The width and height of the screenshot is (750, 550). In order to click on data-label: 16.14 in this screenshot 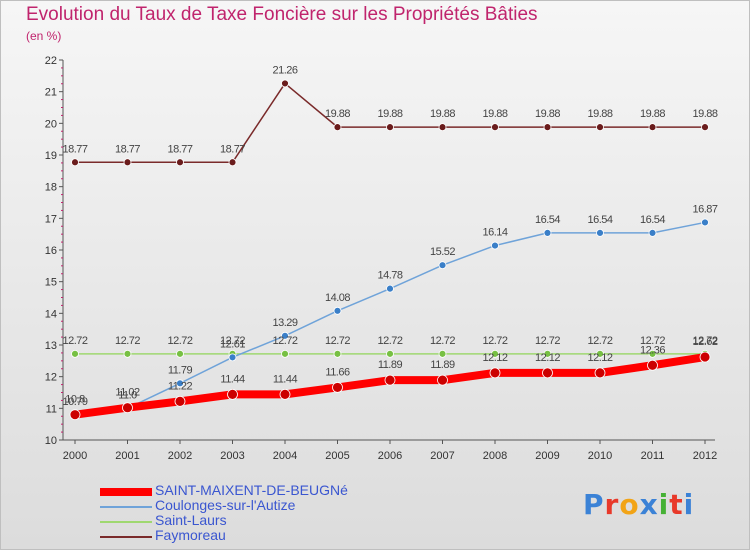, I will do `click(494, 233)`.